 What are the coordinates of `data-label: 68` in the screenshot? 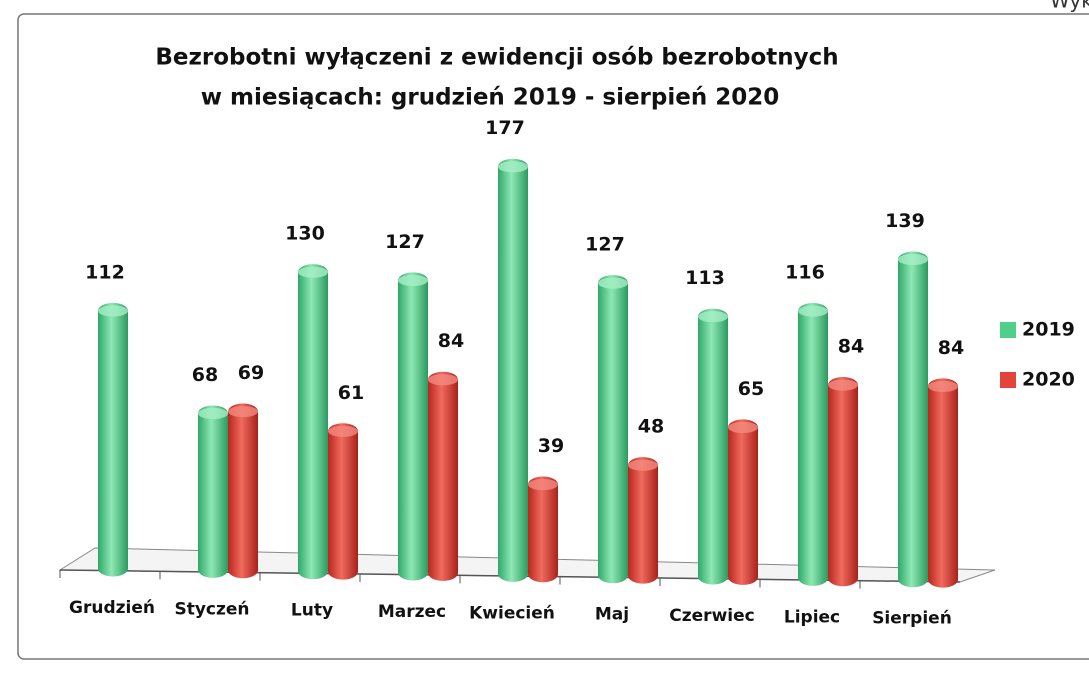 It's located at (205, 375).